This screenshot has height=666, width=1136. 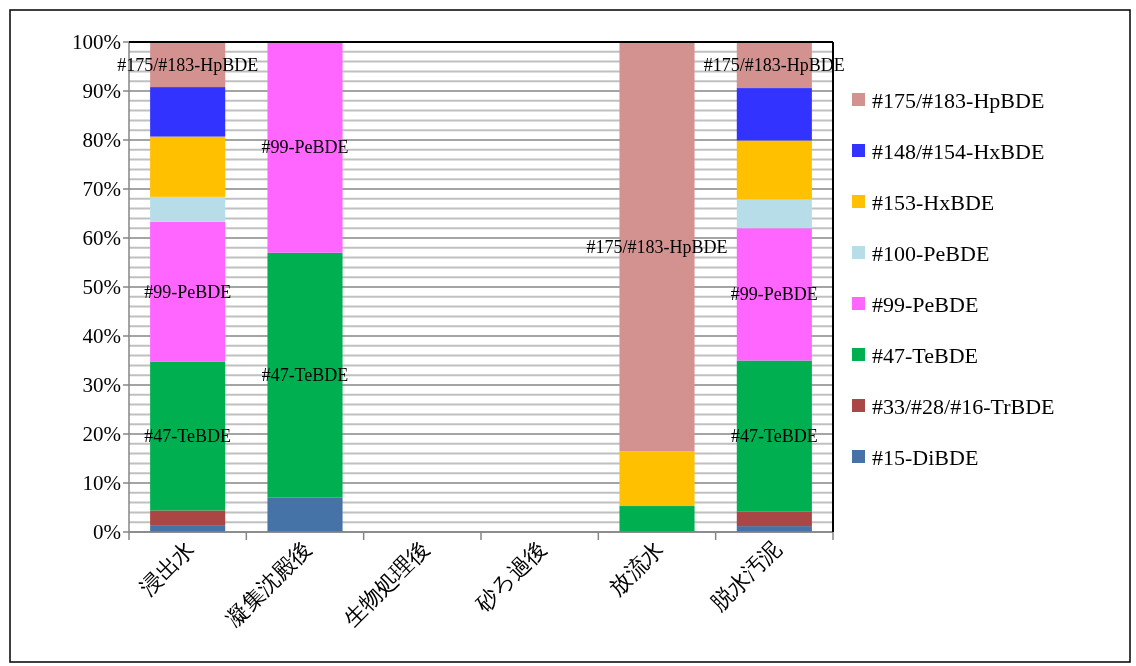 What do you see at coordinates (101, 483) in the screenshot?
I see `y-tick-label: 10%` at bounding box center [101, 483].